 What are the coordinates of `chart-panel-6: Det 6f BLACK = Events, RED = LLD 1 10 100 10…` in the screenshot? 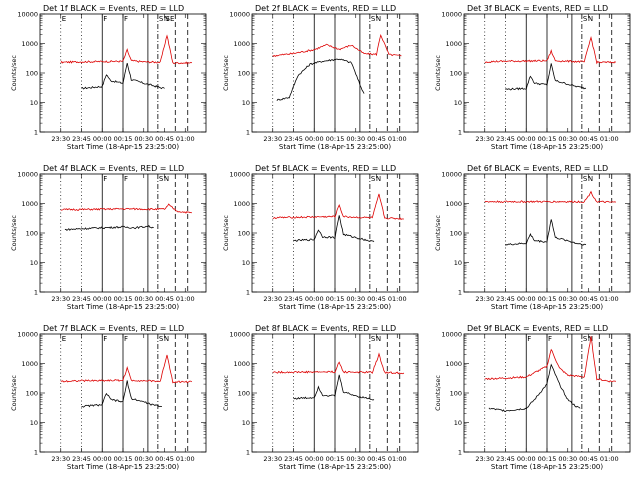 It's located at (532, 237).